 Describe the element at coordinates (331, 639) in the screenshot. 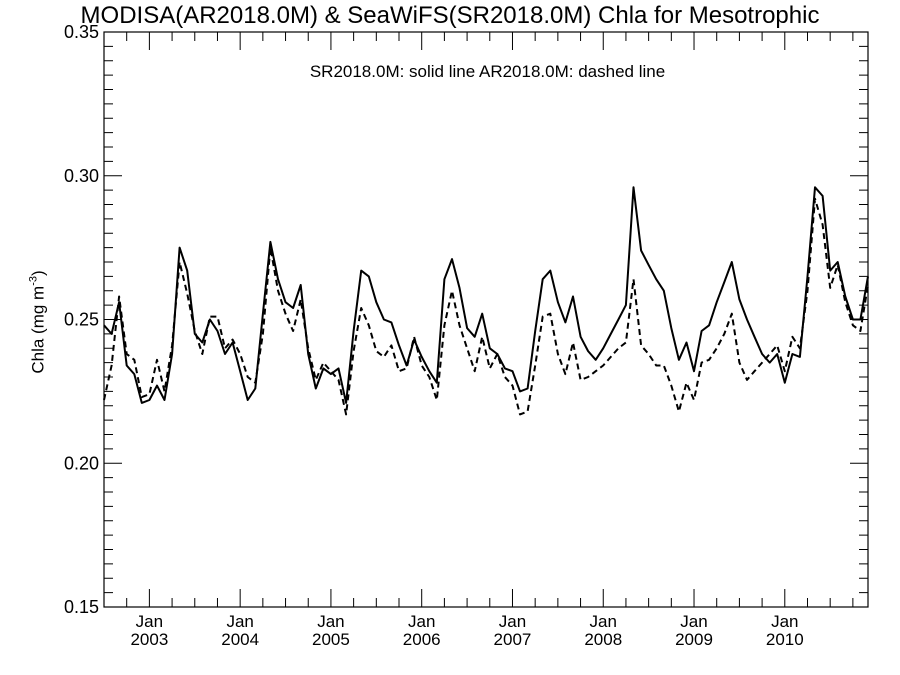

I see `x-tick-label-year: 2005` at that location.